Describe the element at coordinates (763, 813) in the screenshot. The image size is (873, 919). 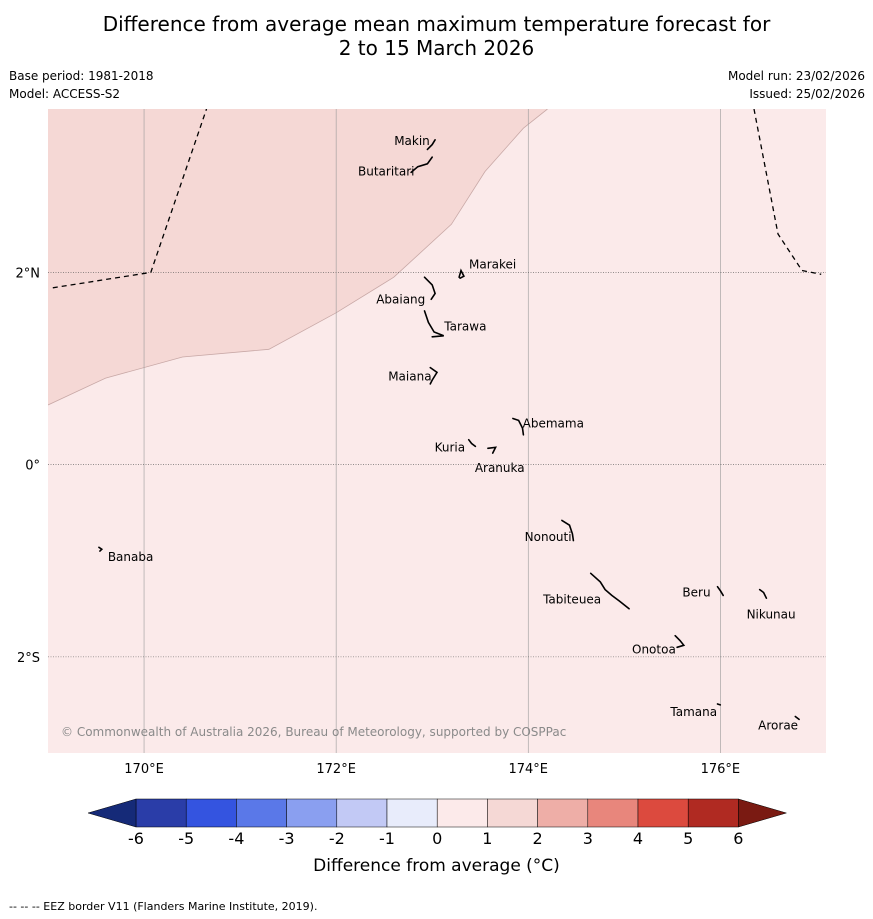
I see `colorbar-over-arrow` at that location.